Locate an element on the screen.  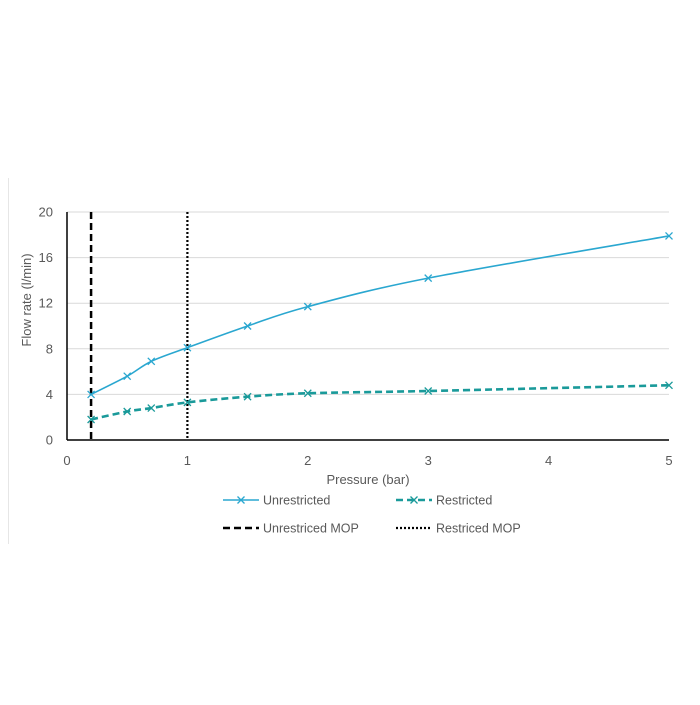
restricted-series-line is located at coordinates (380, 402).